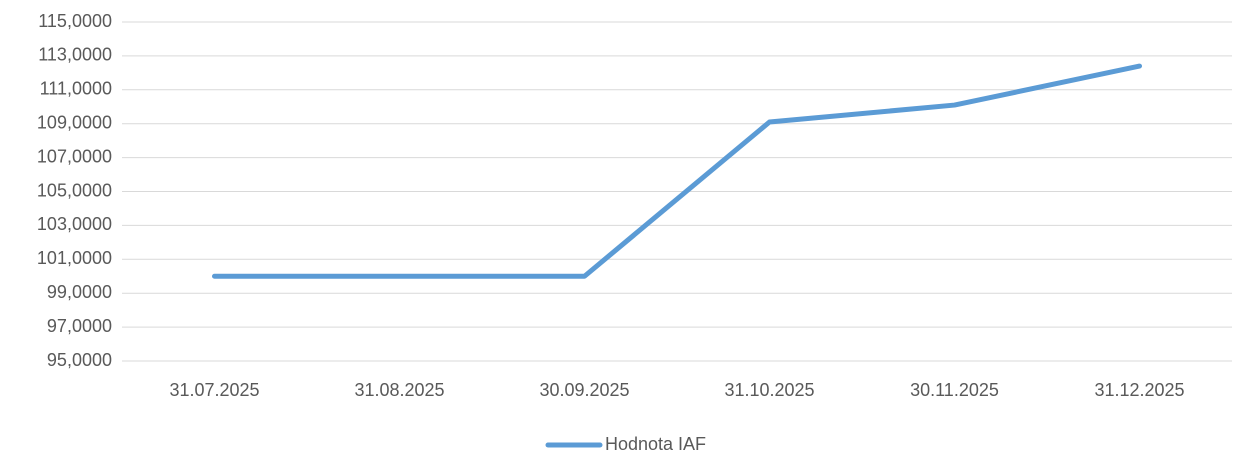  What do you see at coordinates (79, 360) in the screenshot?
I see `y-tick-label: 95,0000` at bounding box center [79, 360].